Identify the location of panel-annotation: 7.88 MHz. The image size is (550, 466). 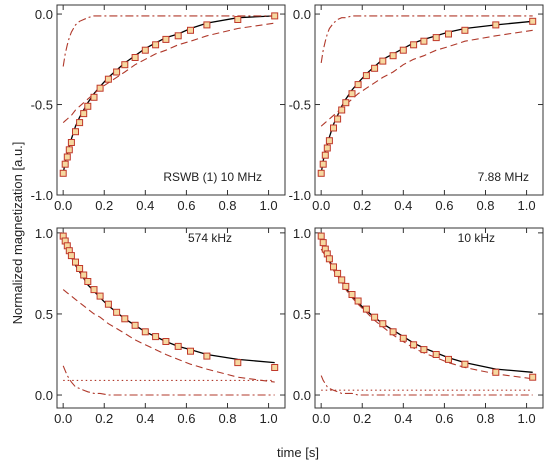
(503, 177).